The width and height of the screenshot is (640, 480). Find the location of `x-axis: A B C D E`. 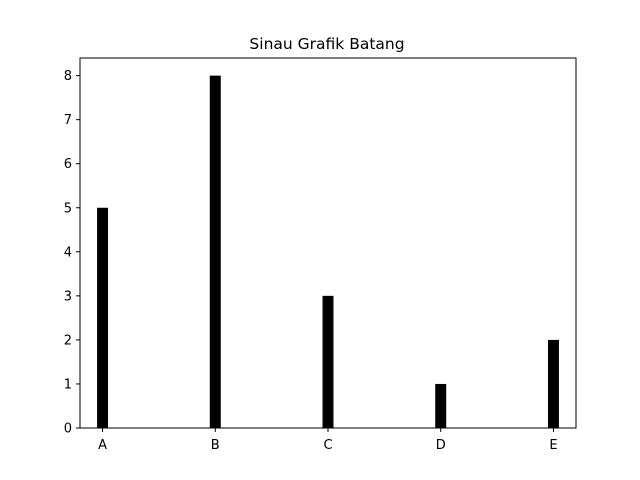

x-axis: A B C D E is located at coordinates (328, 440).